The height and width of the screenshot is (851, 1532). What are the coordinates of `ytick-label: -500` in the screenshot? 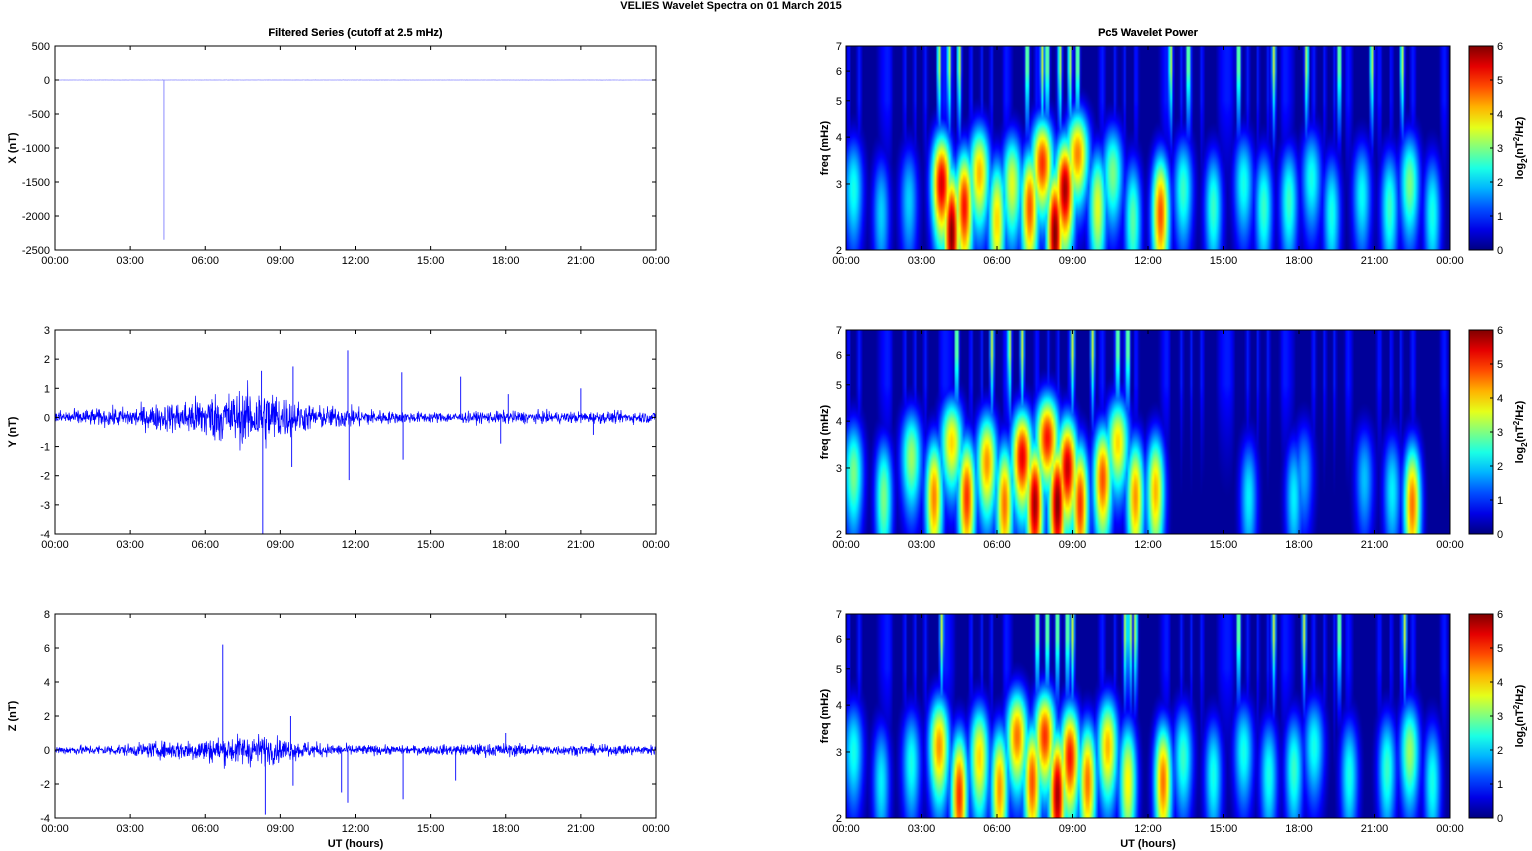 It's located at (39, 115).